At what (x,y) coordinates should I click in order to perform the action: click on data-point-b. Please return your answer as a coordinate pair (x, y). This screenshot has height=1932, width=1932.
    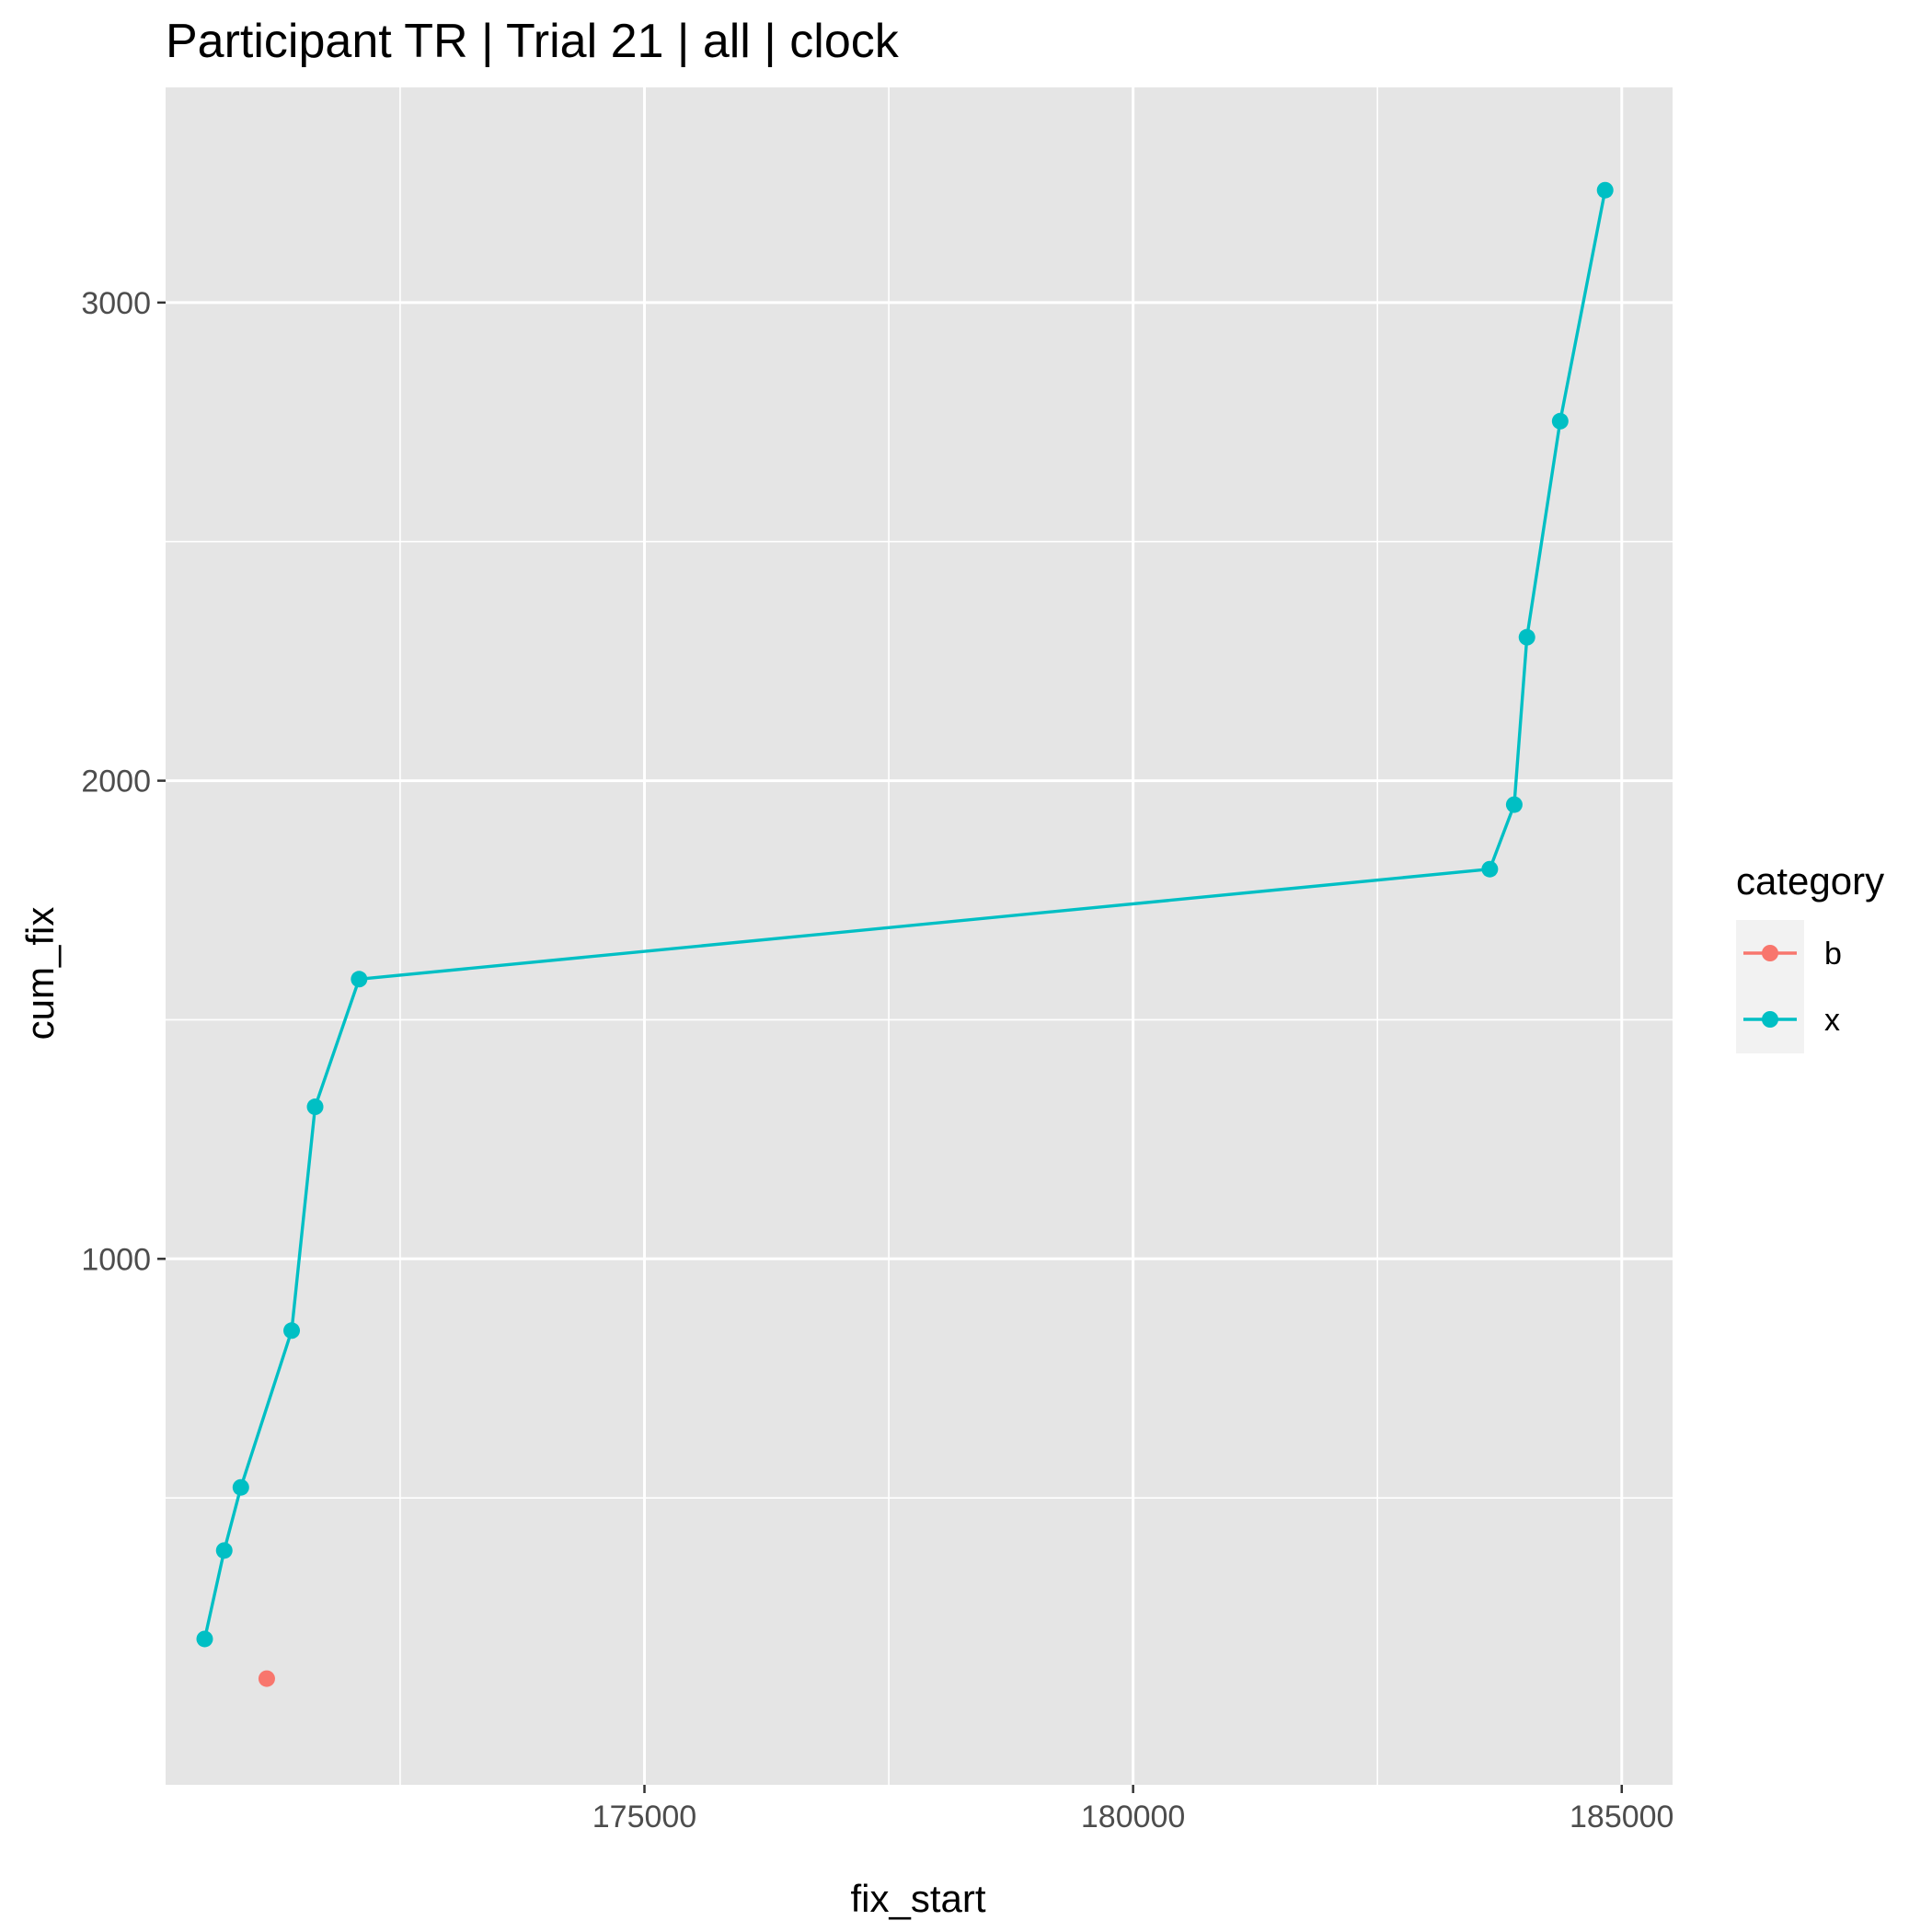
    Looking at the image, I should click on (266, 1678).